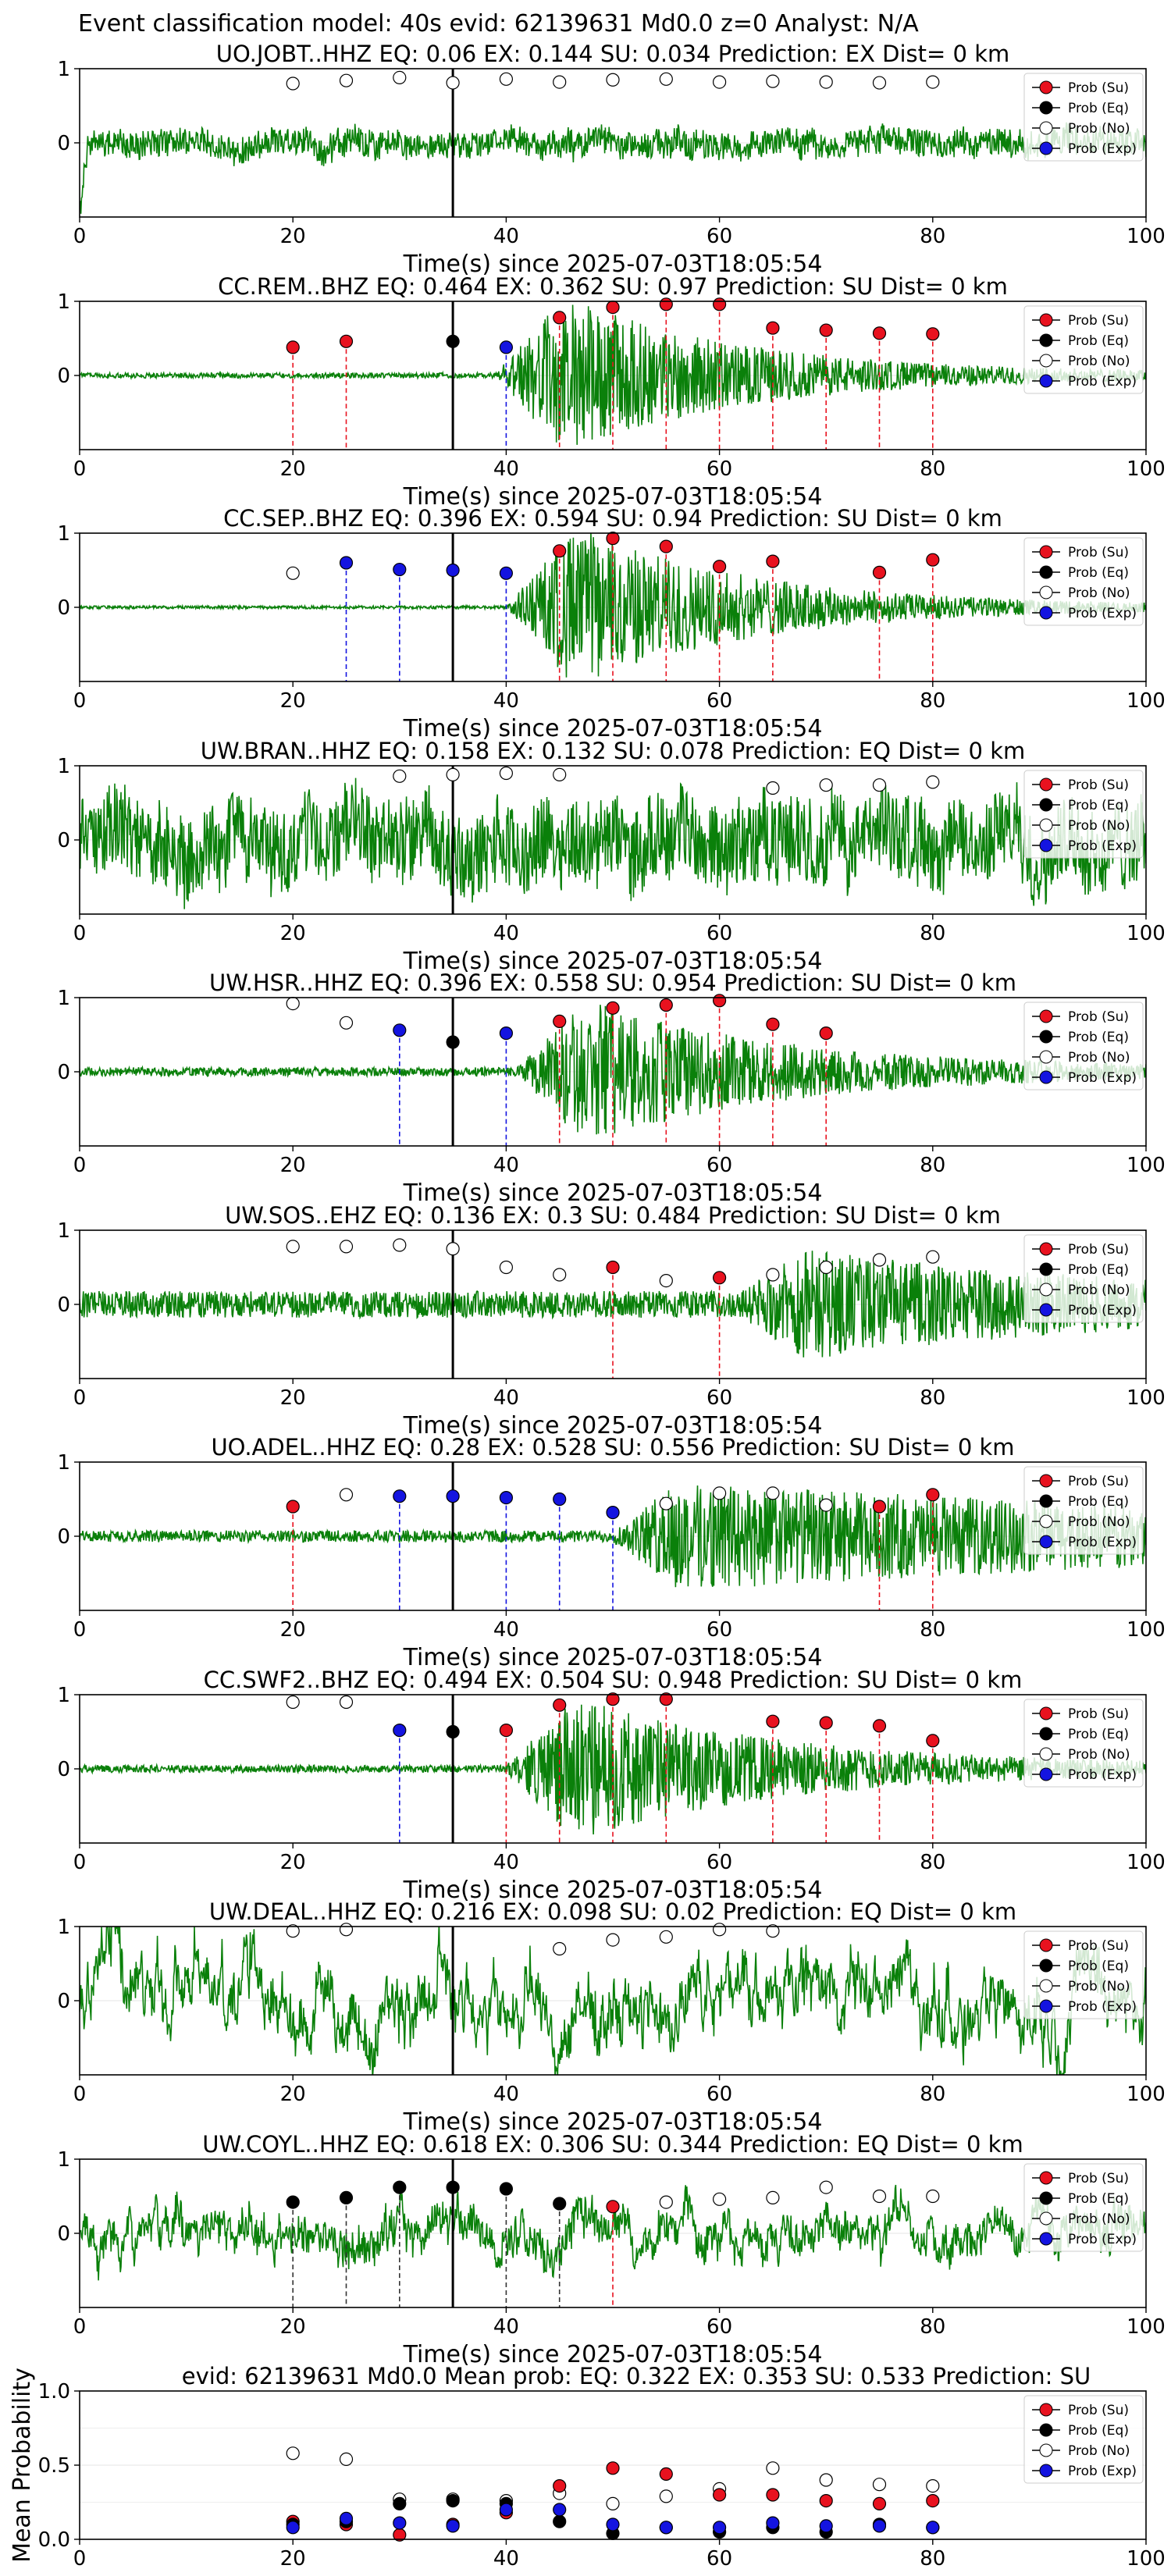 This screenshot has height=2576, width=1171. Describe the element at coordinates (506, 2327) in the screenshot. I see `x-tick-label: 40` at that location.